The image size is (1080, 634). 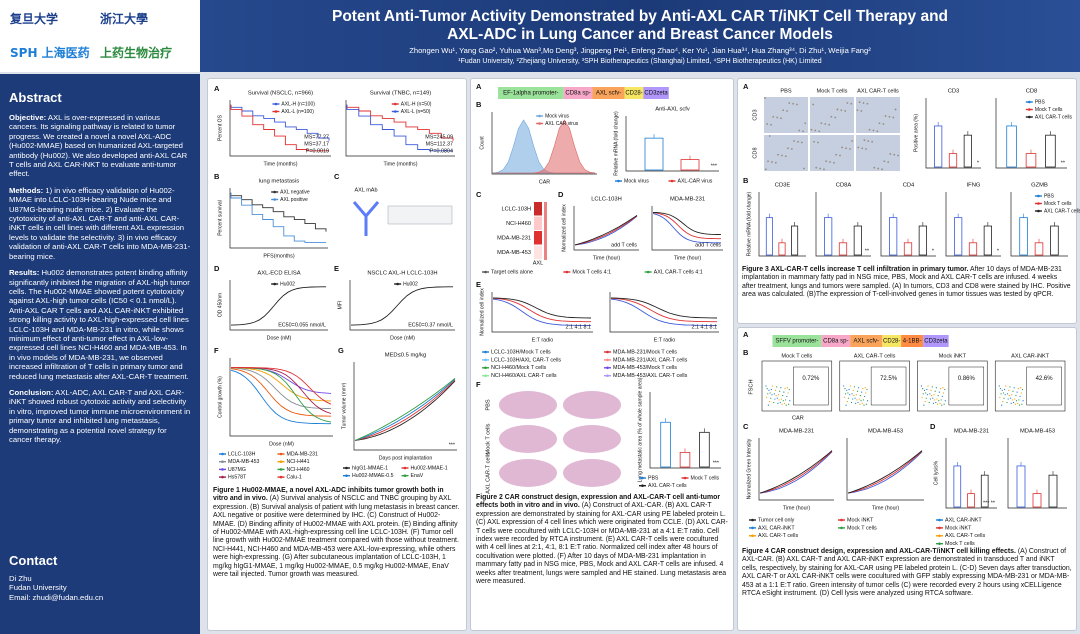 I want to click on legend-label: MDA-MB-231, so click(x=303, y=454).